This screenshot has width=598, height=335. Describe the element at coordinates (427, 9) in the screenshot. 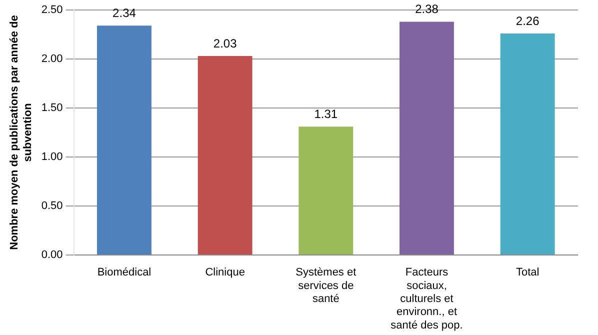

I see `data-label: 2.38` at that location.